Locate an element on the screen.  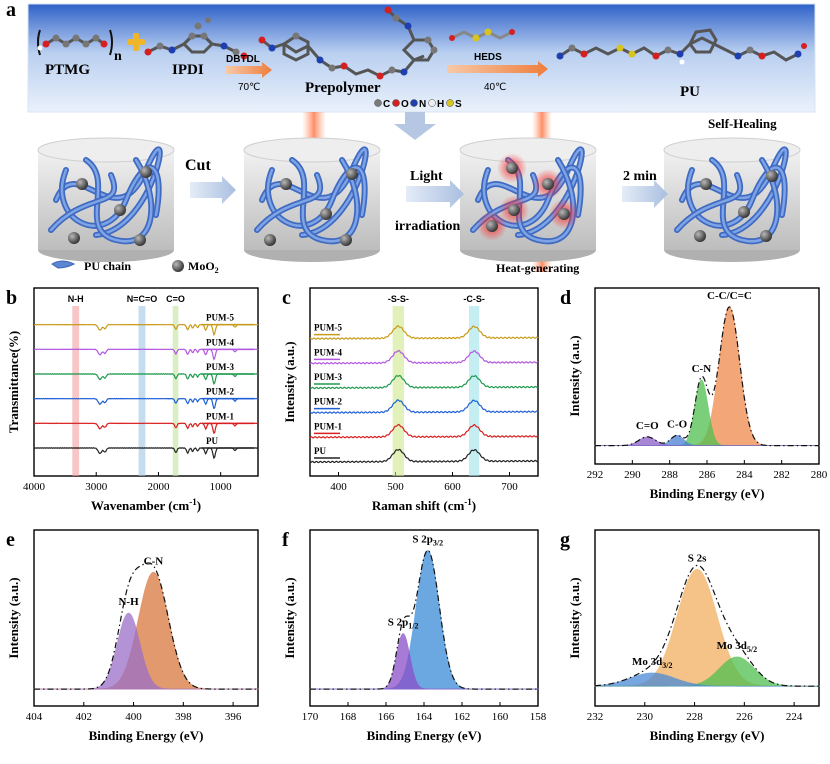
ptmg-label: PTMG is located at coordinates (67, 70).